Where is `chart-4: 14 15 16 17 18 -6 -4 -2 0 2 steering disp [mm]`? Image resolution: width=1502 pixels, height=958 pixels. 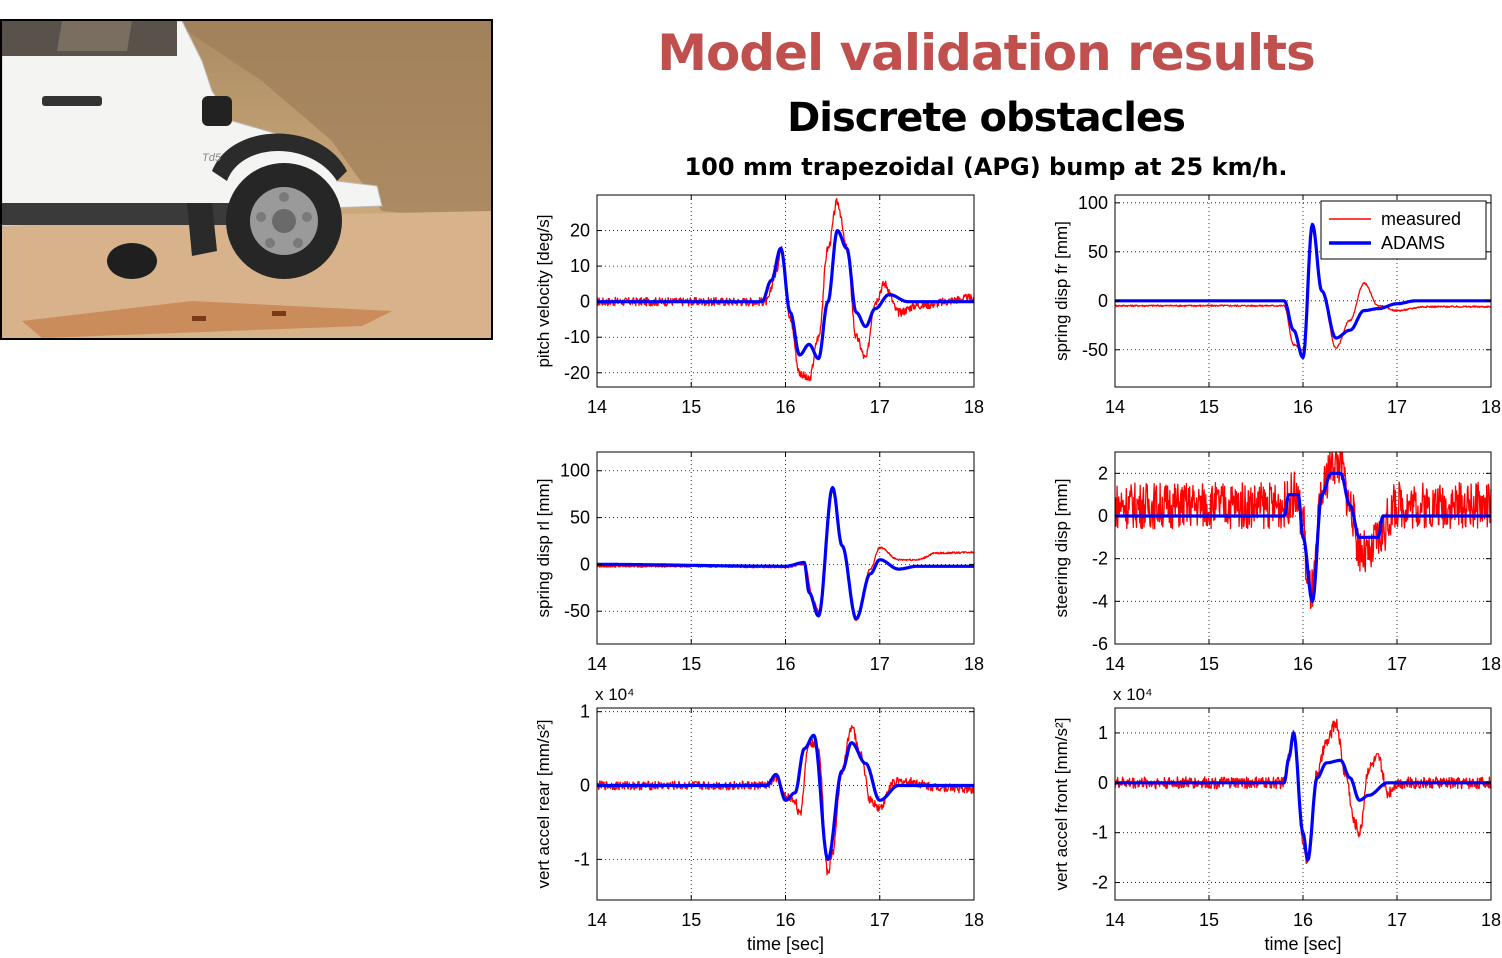
chart-4: 14 15 16 17 18 -6 -4 -2 0 2 steering disp [mm] is located at coordinates (1276, 562).